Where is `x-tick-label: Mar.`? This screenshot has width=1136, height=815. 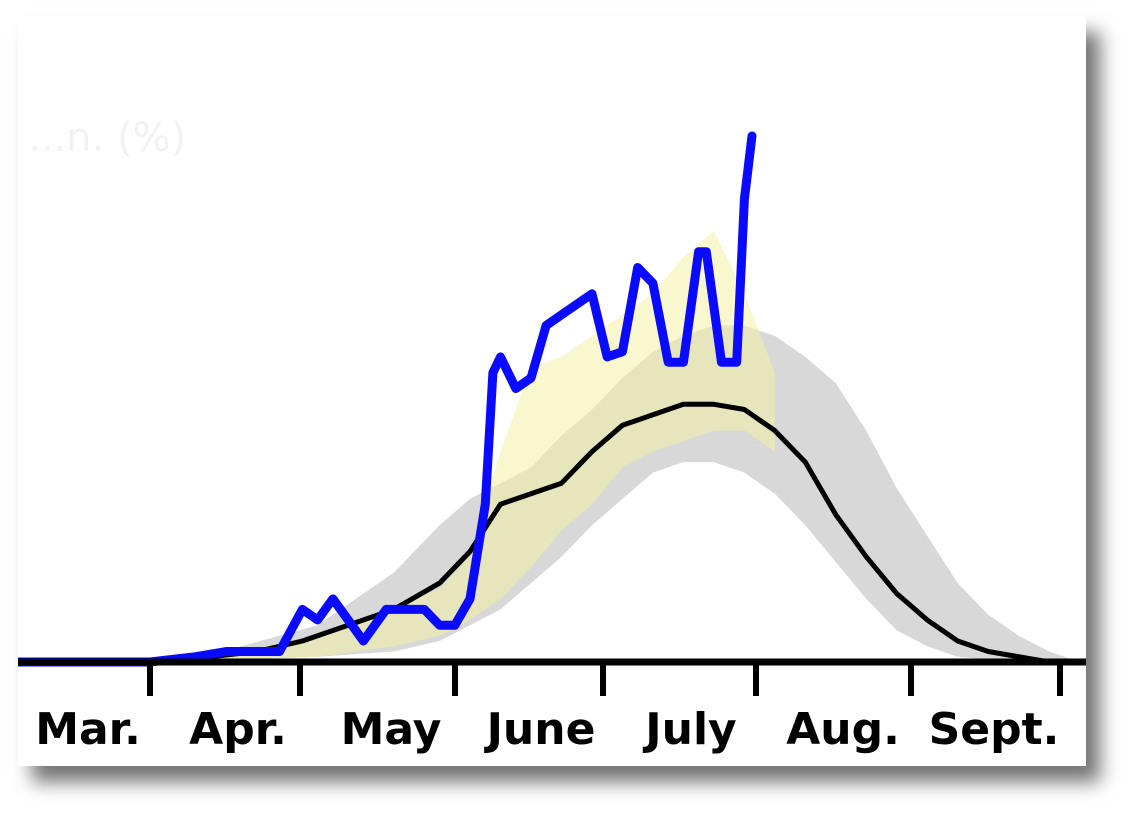
x-tick-label: Mar. is located at coordinates (88, 729).